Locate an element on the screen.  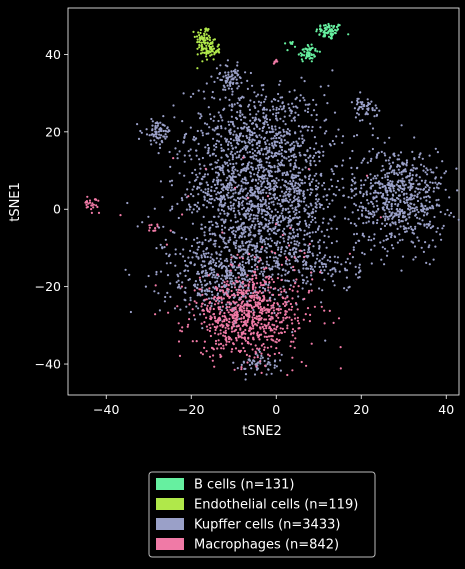
legend-label: Kupffer cells (n=3433) is located at coordinates (267, 525).